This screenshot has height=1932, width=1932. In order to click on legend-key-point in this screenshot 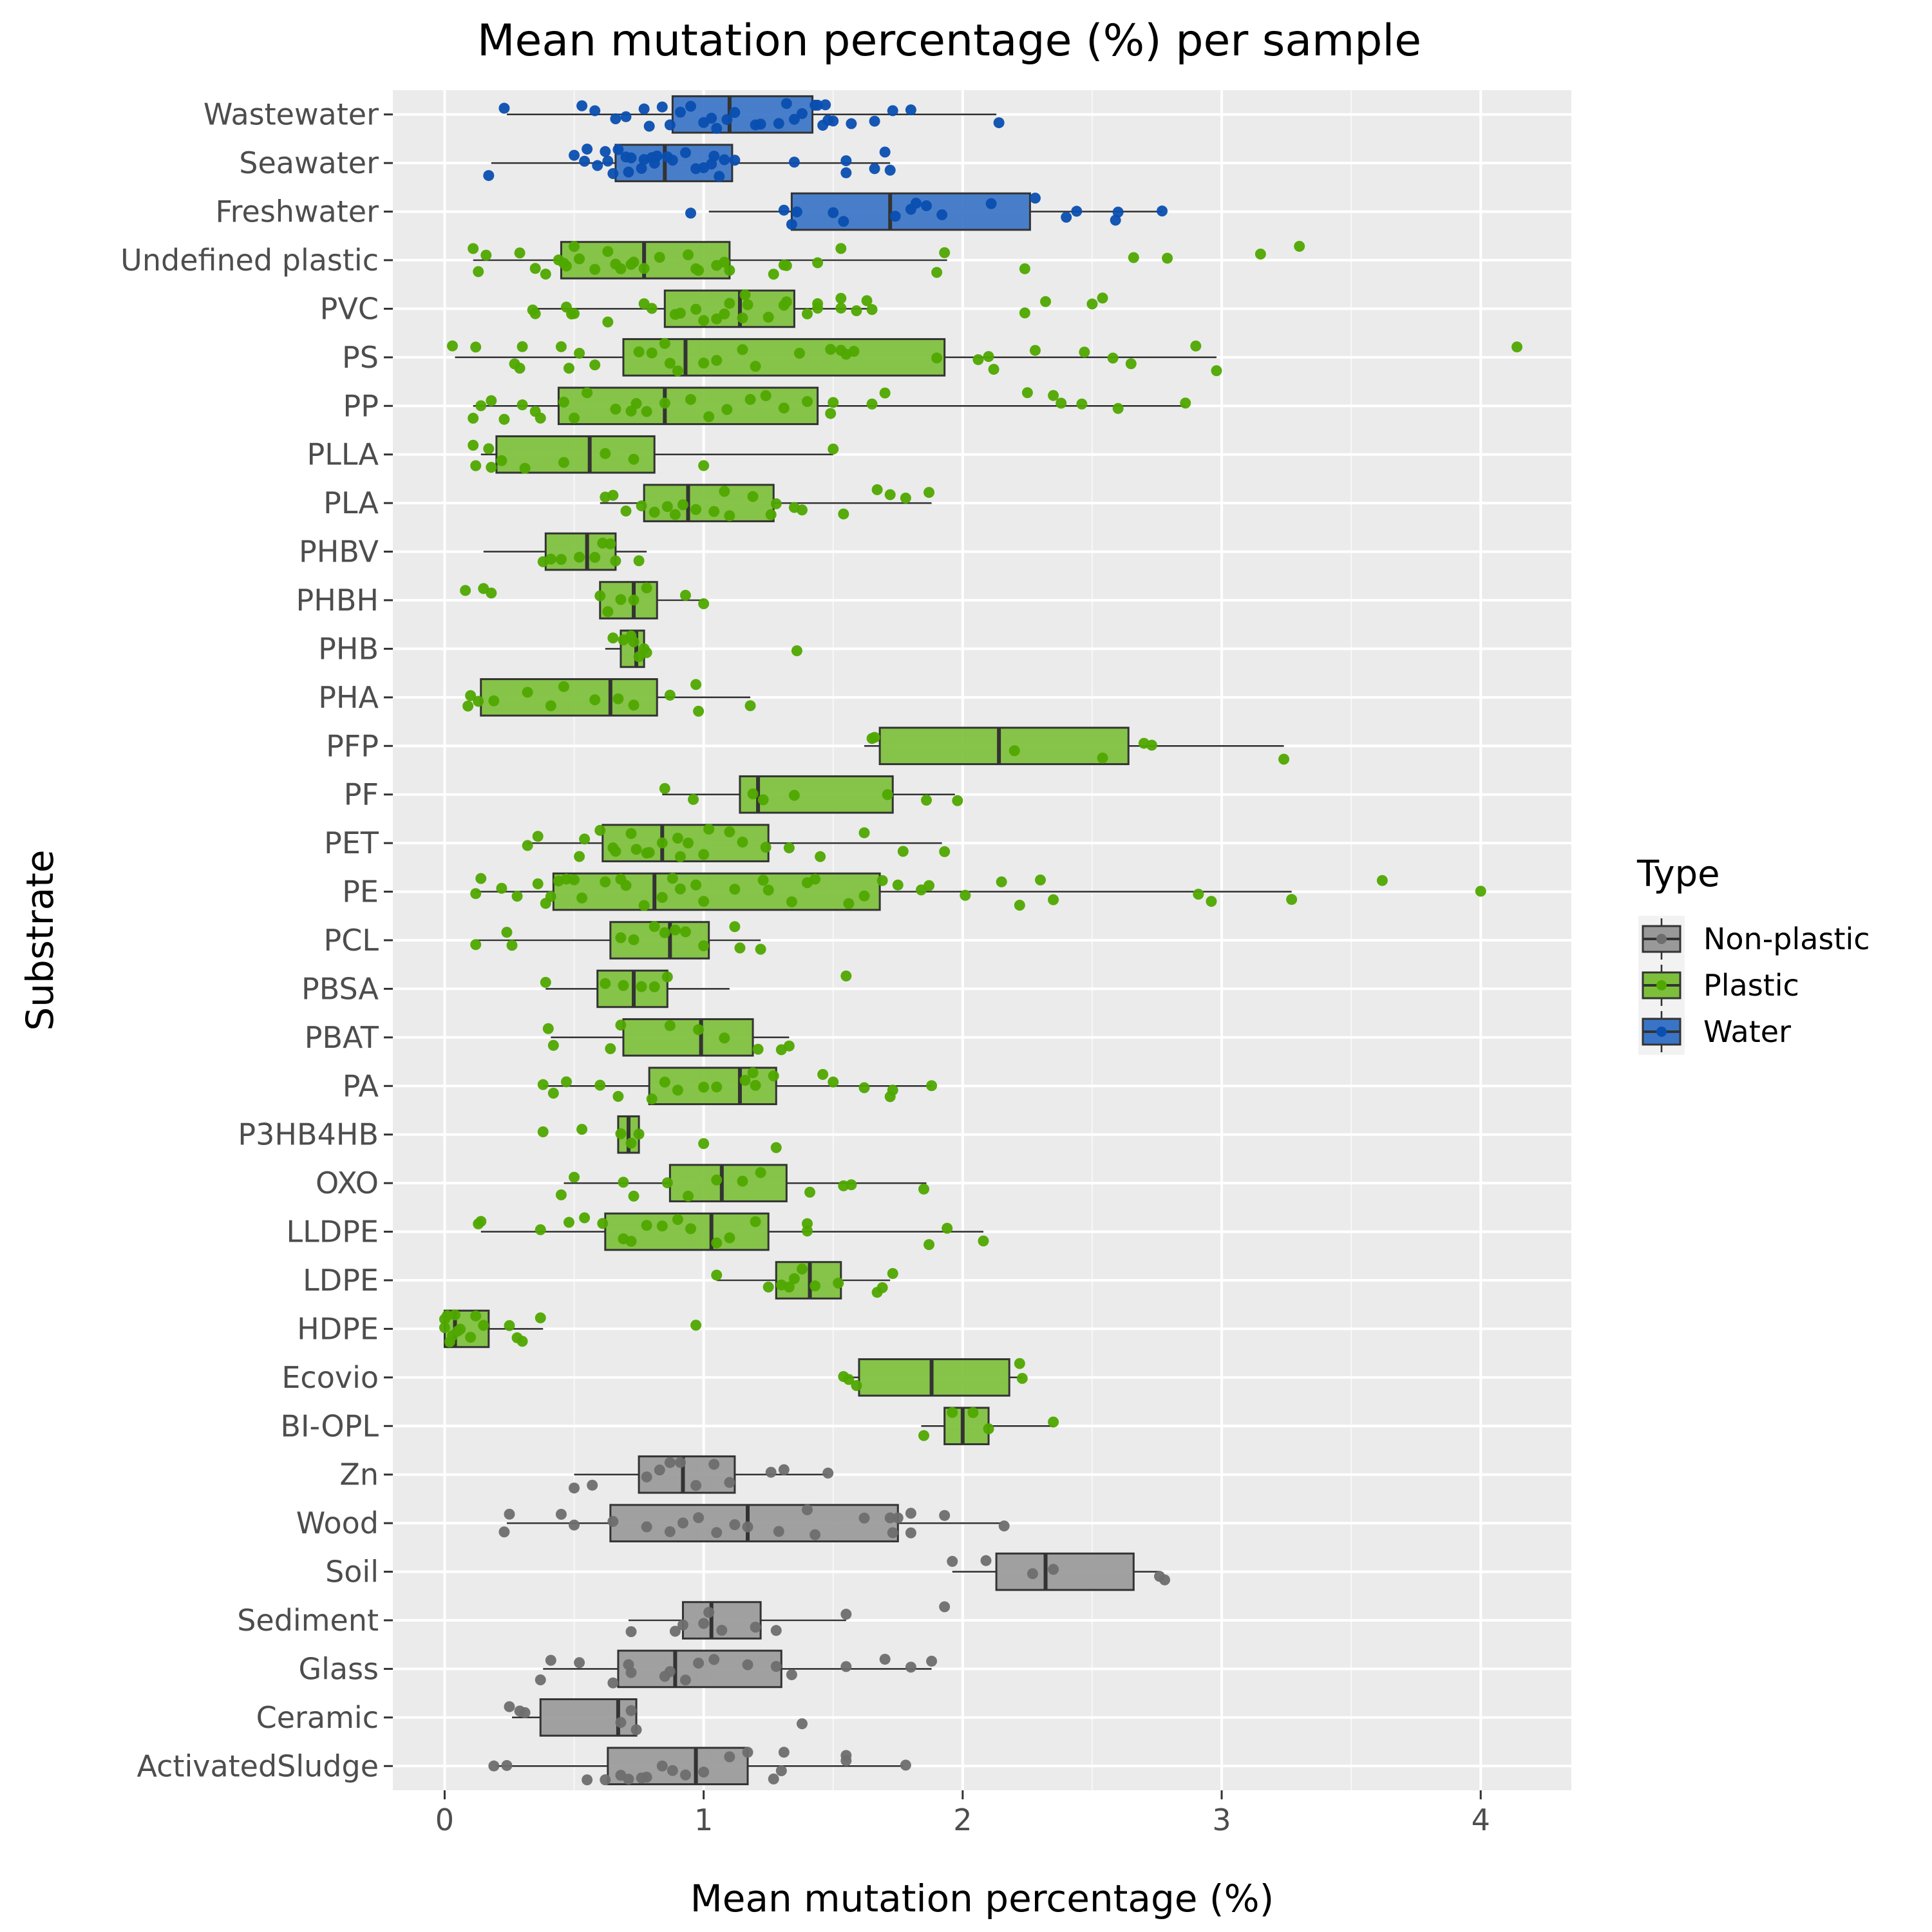, I will do `click(1661, 985)`.